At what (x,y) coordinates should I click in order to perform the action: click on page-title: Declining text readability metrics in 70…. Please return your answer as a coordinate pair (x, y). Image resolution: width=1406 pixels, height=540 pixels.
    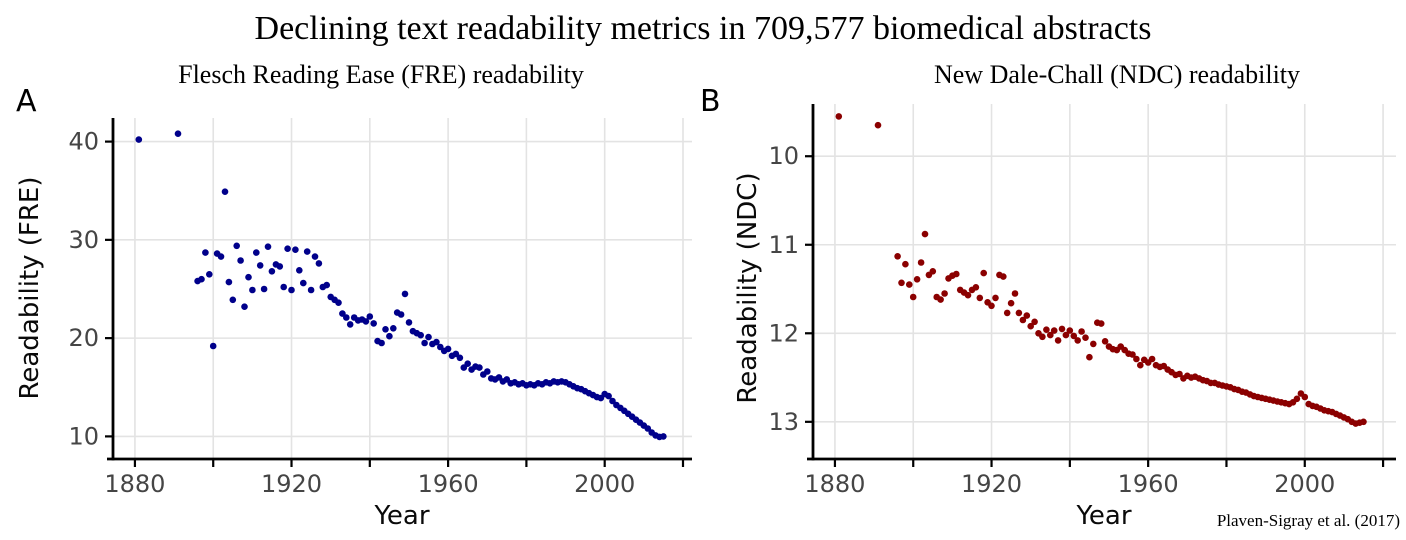
    Looking at the image, I should click on (703, 28).